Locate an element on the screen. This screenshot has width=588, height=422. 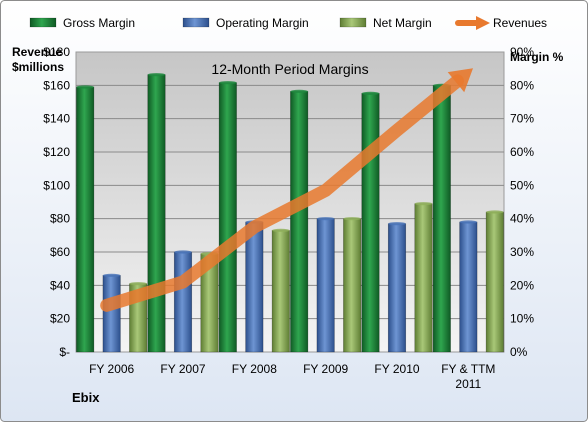
right-tick-label: 80% is located at coordinates (522, 85).